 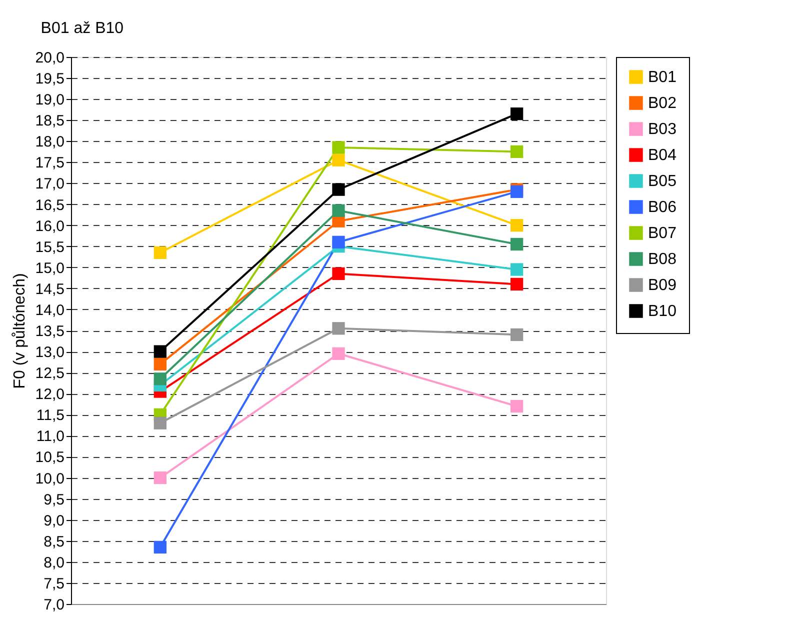 What do you see at coordinates (49, 353) in the screenshot?
I see `y-tick-label: 13,0` at bounding box center [49, 353].